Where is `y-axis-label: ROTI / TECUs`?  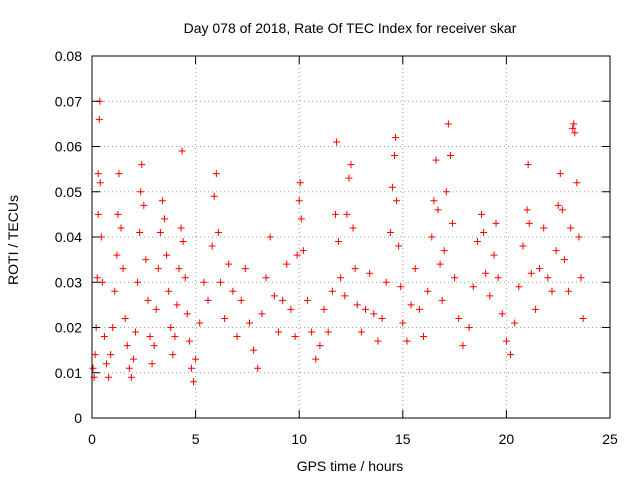 y-axis-label: ROTI / TECUs is located at coordinates (13, 240).